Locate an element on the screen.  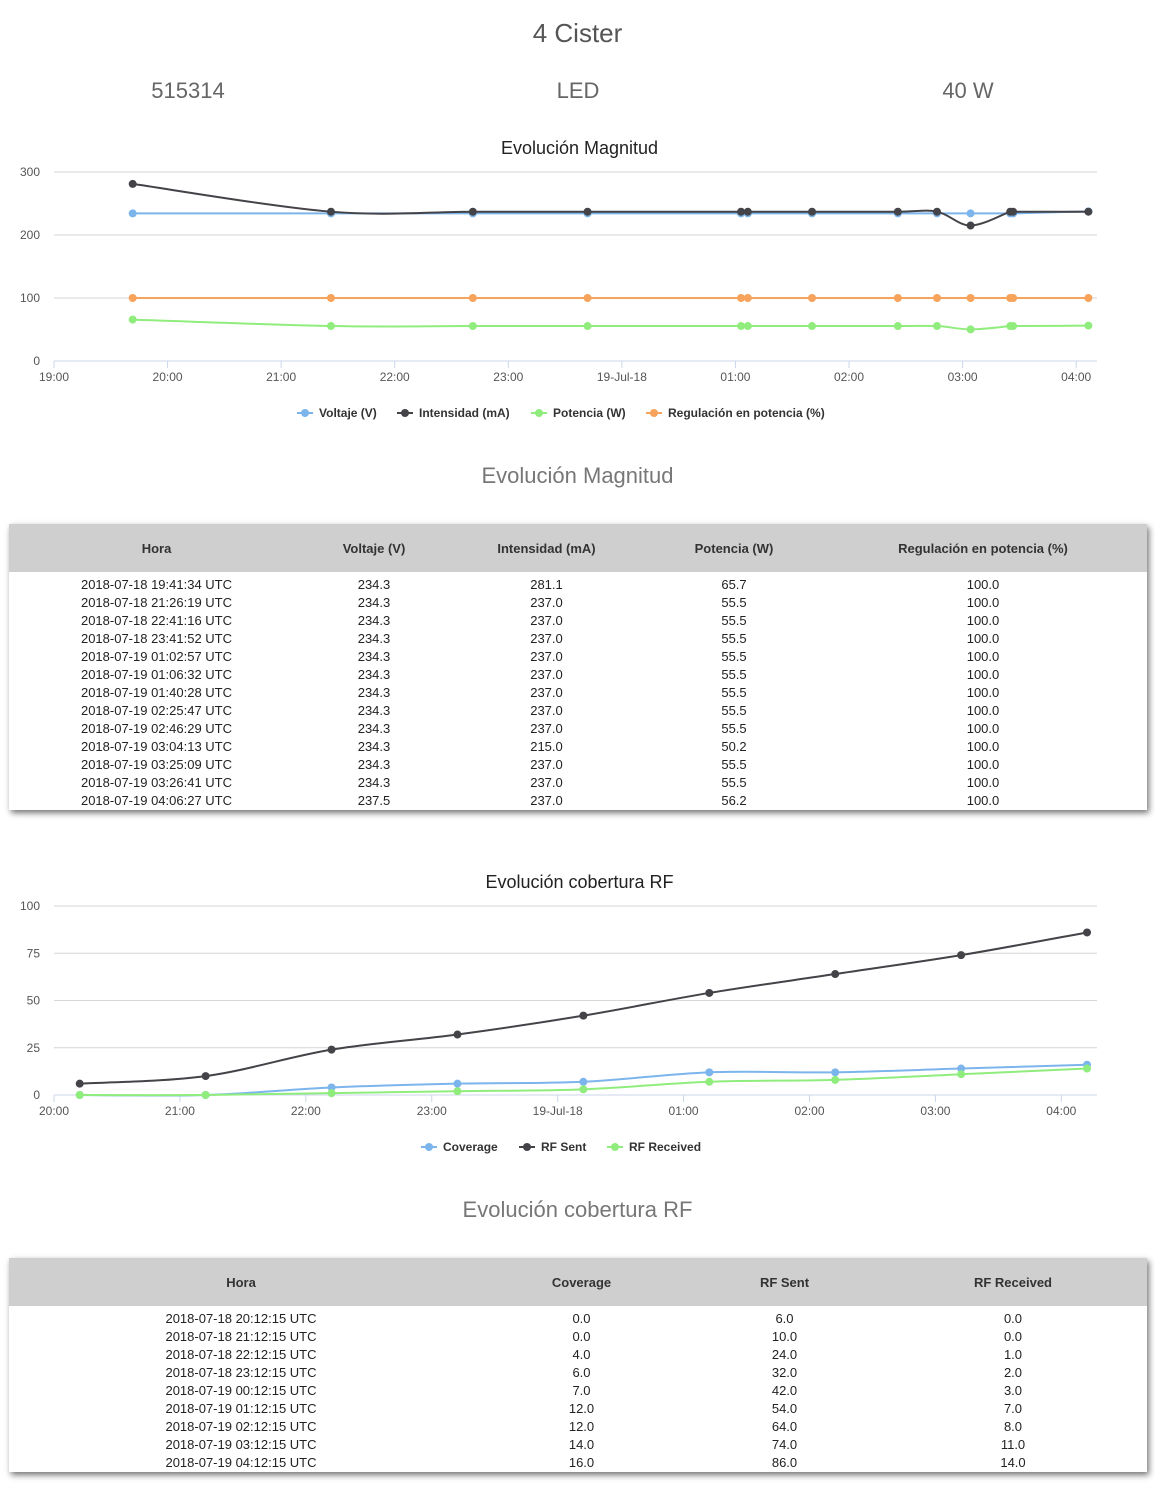
x-tick-label: 04:00 is located at coordinates (1076, 377).